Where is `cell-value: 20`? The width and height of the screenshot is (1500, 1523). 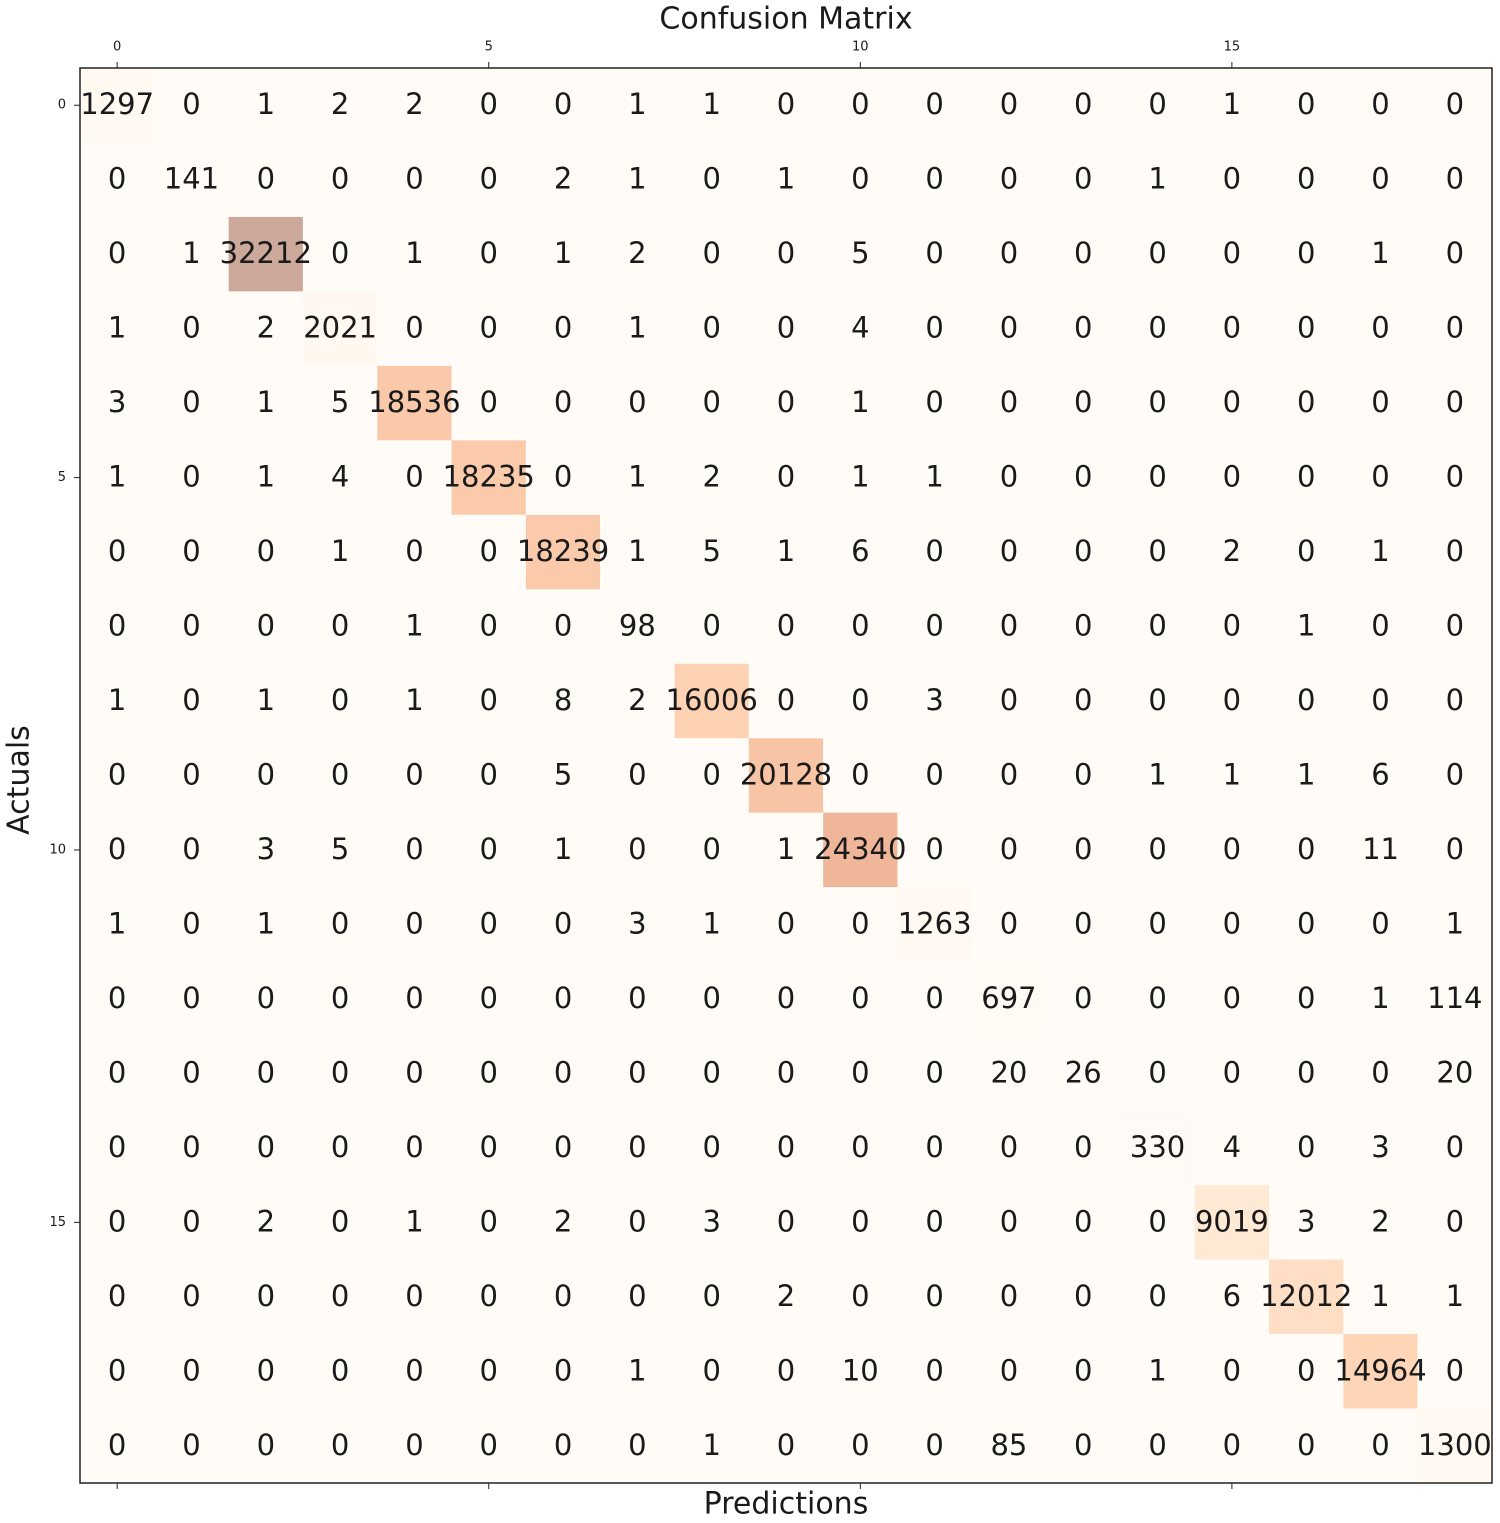 cell-value: 20 is located at coordinates (1008, 1072).